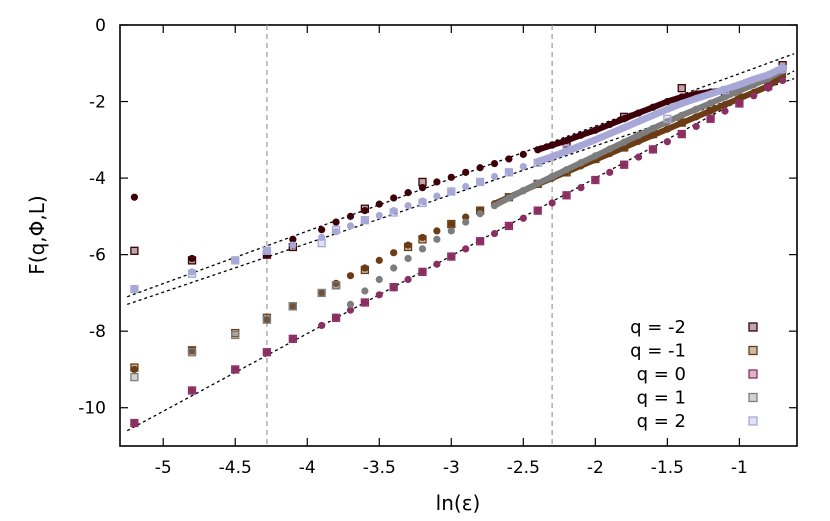 This screenshot has height=521, width=830. What do you see at coordinates (523, 468) in the screenshot?
I see `x-tick-label: -2.5` at bounding box center [523, 468].